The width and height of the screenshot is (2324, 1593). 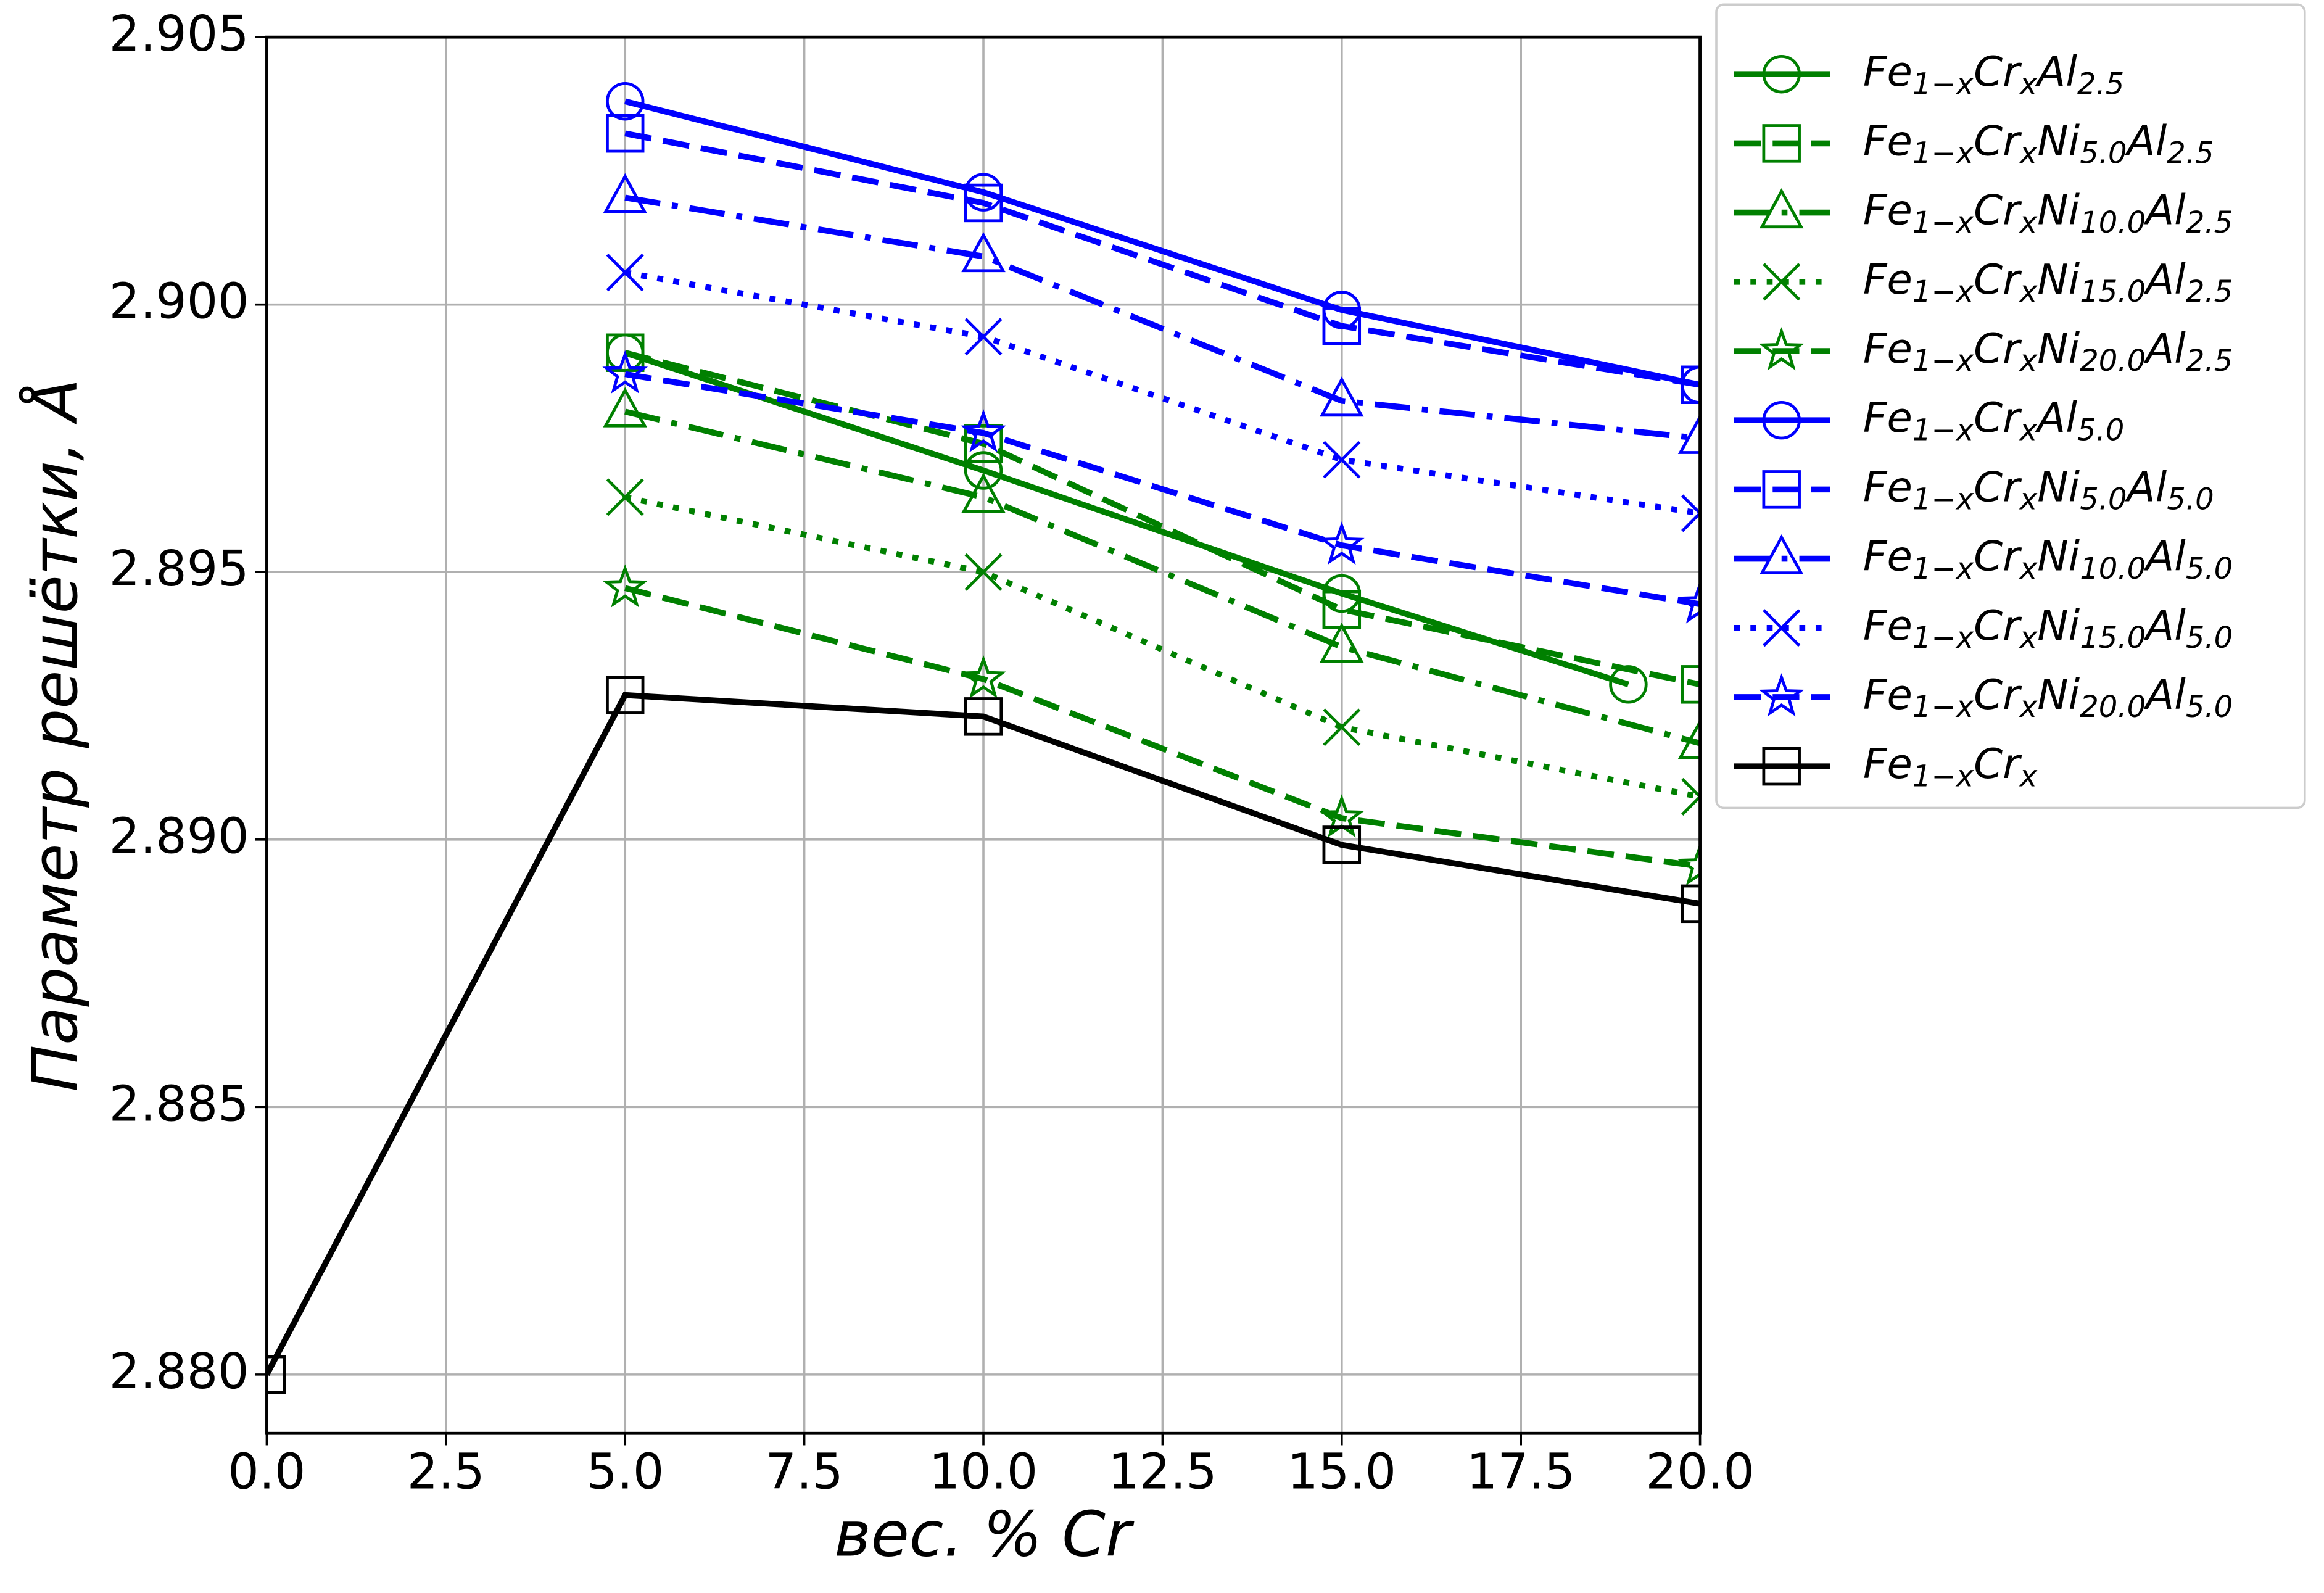 I want to click on y-axis-label: Параметр решётки, Å, so click(x=55, y=736).